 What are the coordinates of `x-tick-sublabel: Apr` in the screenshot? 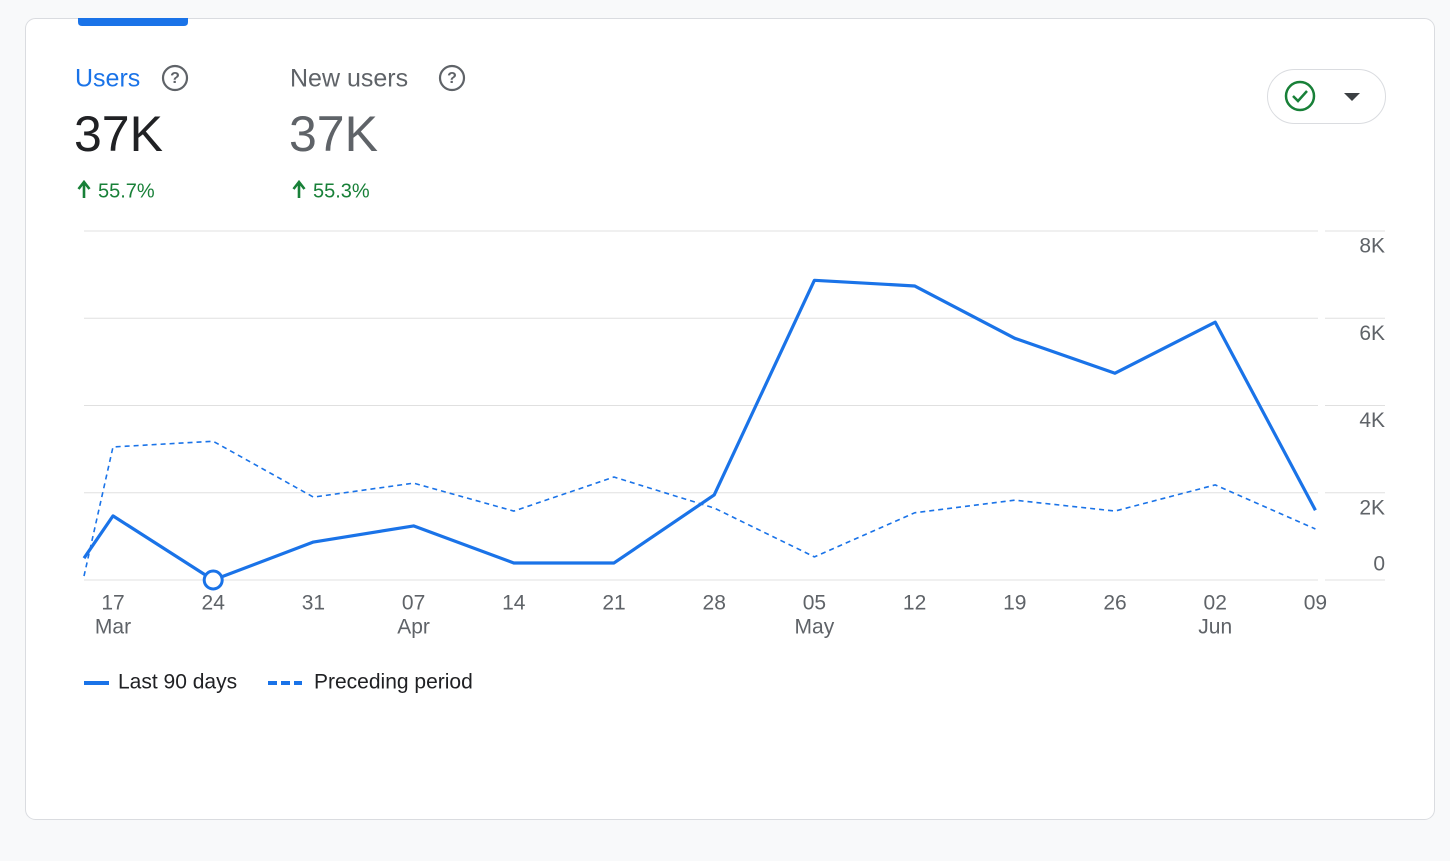 It's located at (413, 627).